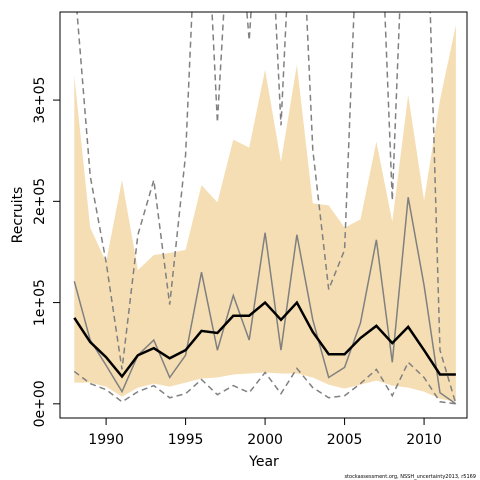 The width and height of the screenshot is (480, 480). I want to click on y-tick-label: 0e+00, so click(40, 403).